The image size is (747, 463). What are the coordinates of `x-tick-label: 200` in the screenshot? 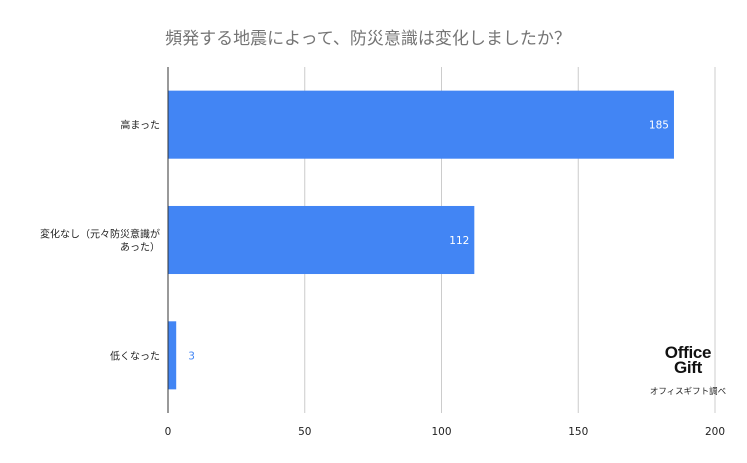 It's located at (715, 432).